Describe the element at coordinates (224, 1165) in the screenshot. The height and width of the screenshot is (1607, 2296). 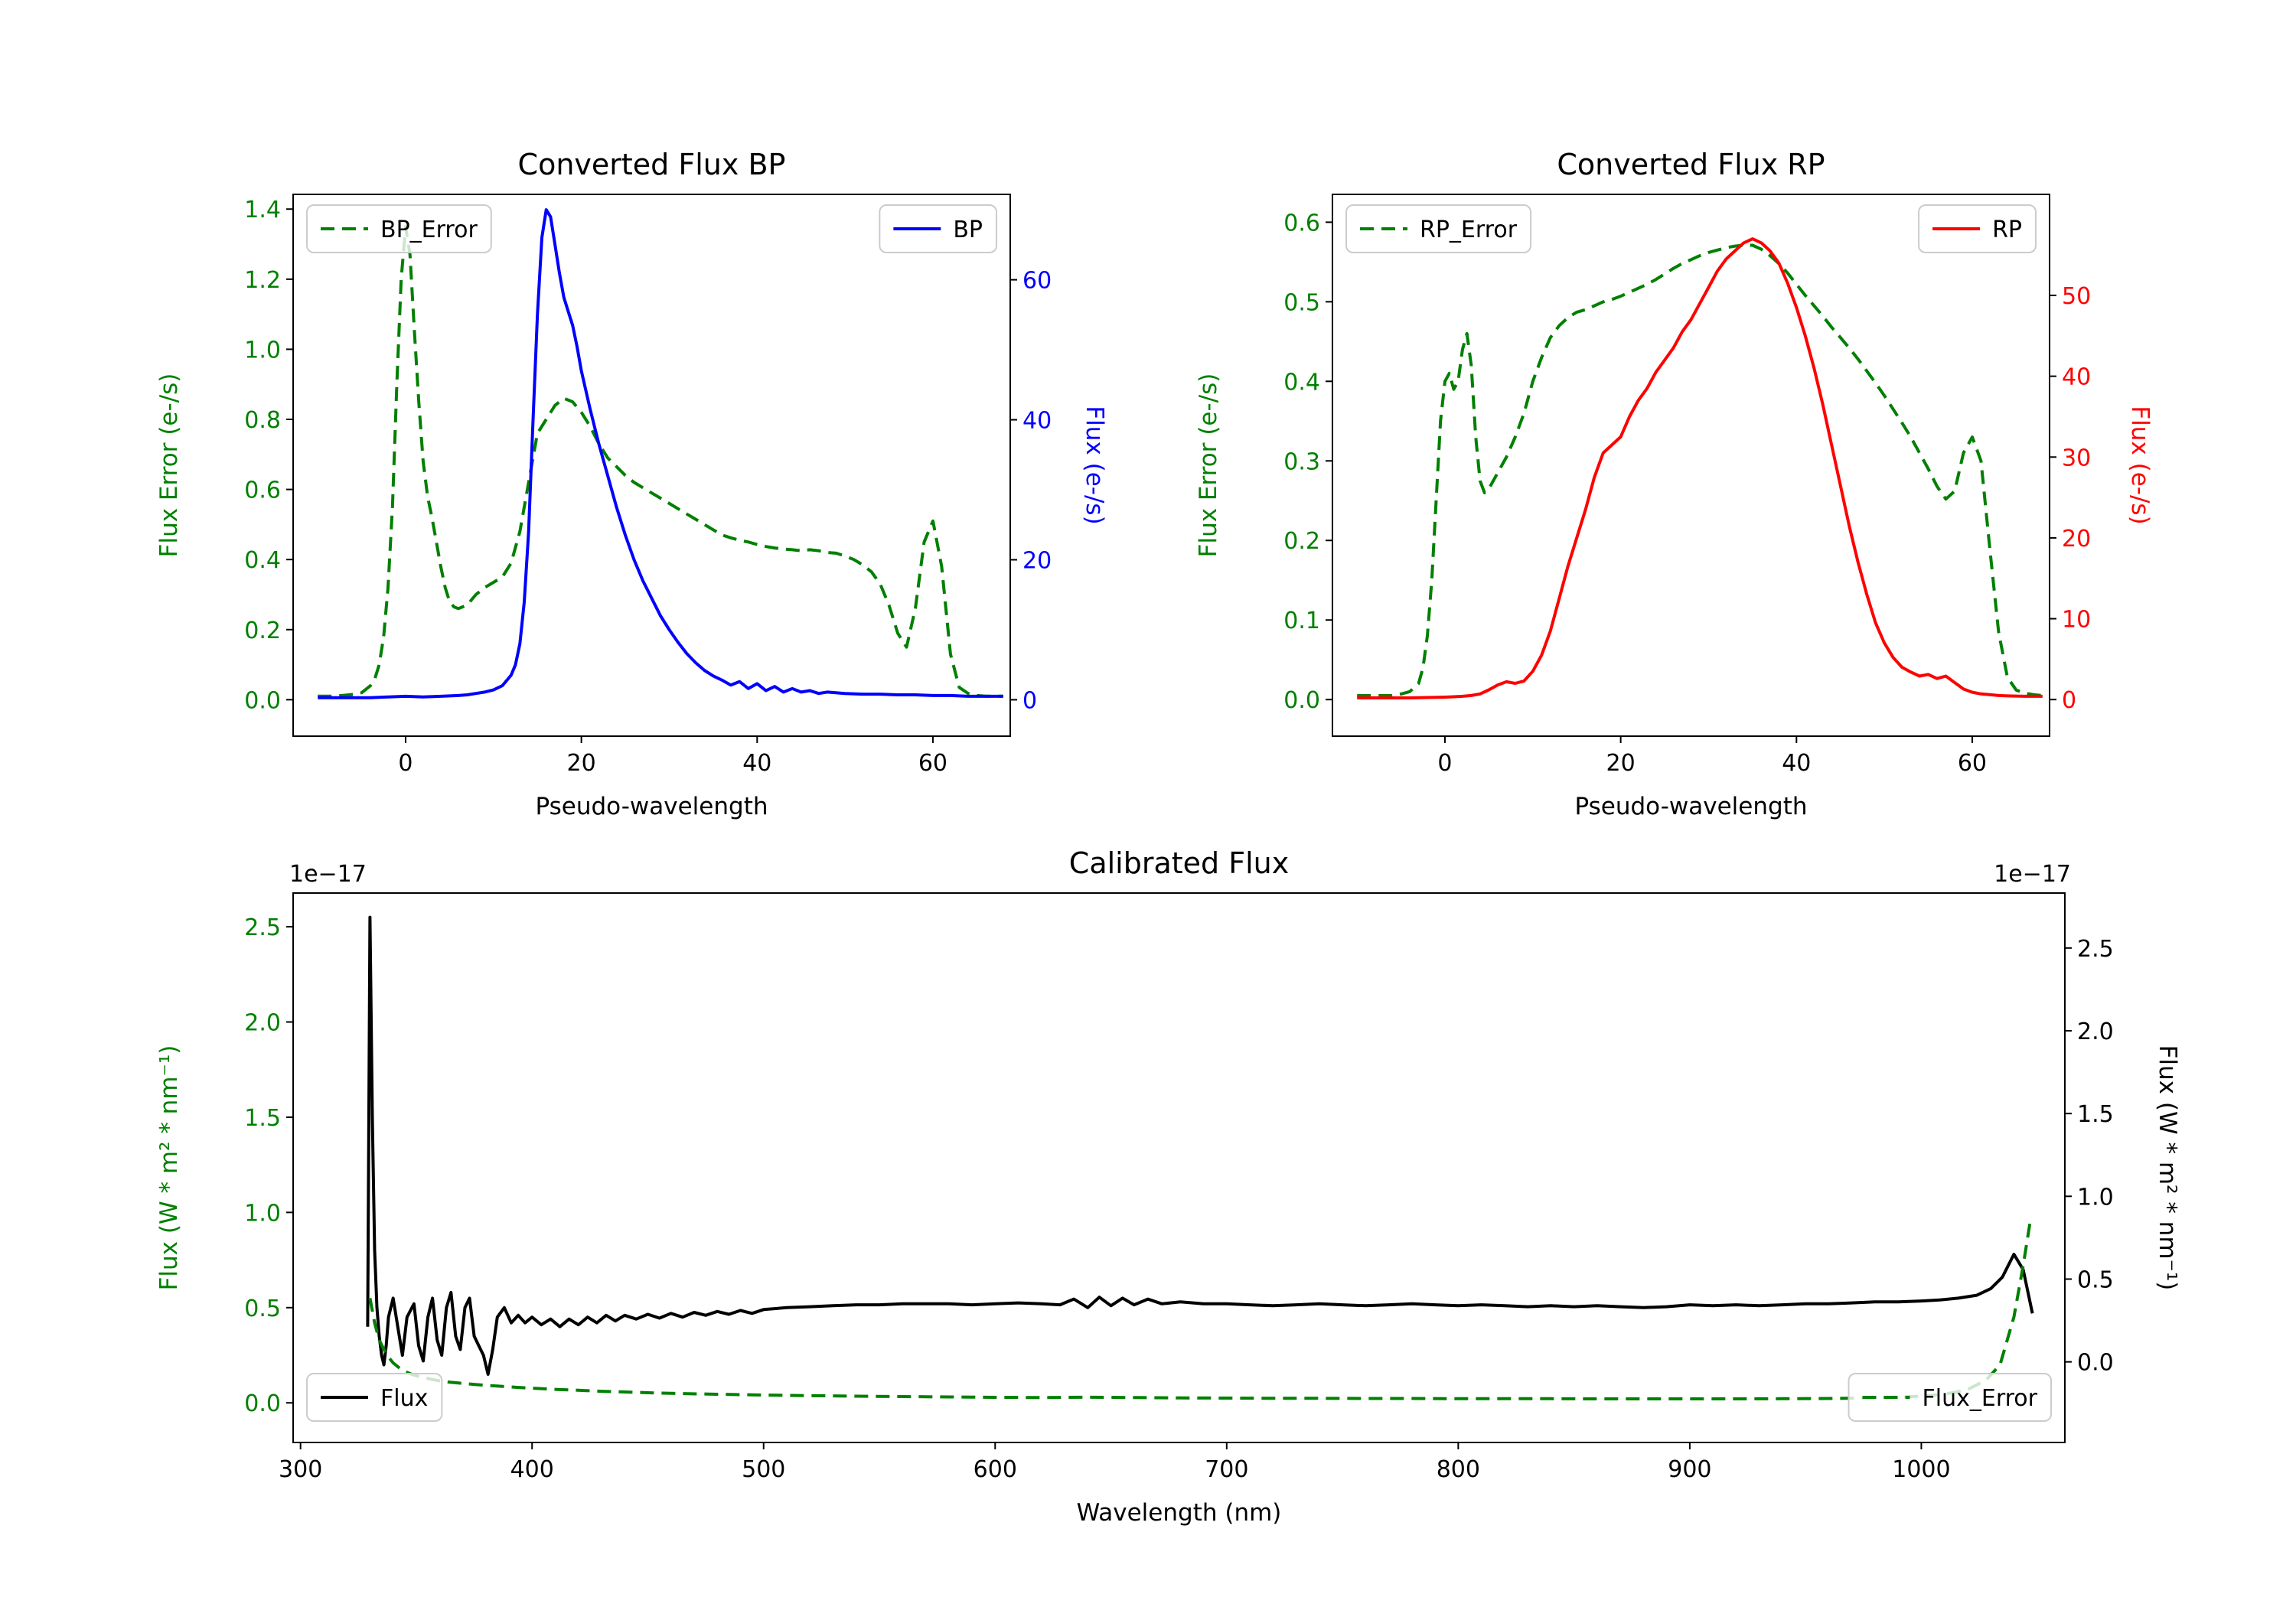
I see `left-y-axis: 0.0 0.5 1.0 1.5 2.0 2.5 Flux (W * m² * nm⁻¹)` at that location.